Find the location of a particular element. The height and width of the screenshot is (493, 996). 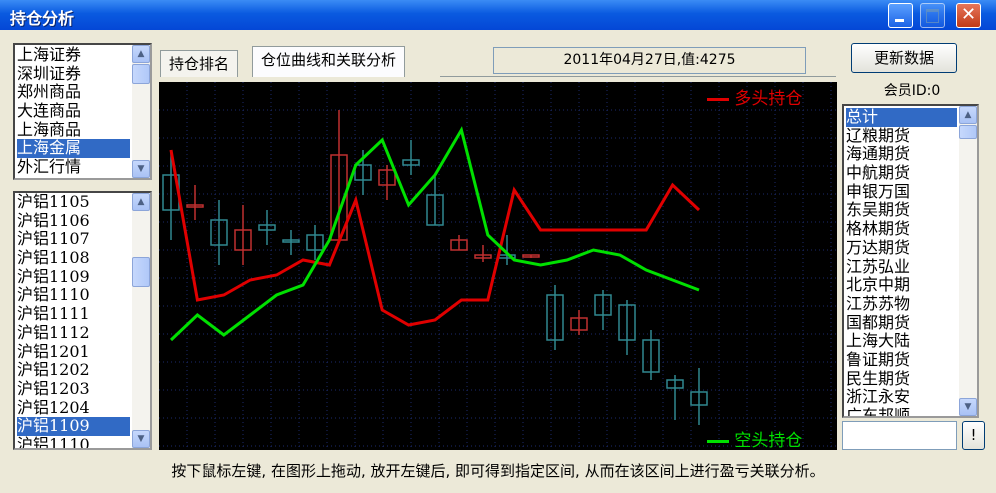

tab-divider is located at coordinates (638, 76).